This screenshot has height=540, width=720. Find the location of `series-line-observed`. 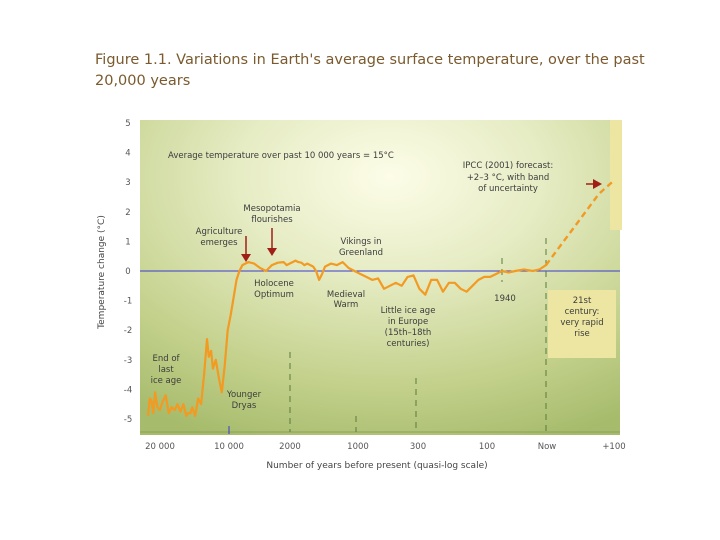

series-line-observed is located at coordinates (524, 269).